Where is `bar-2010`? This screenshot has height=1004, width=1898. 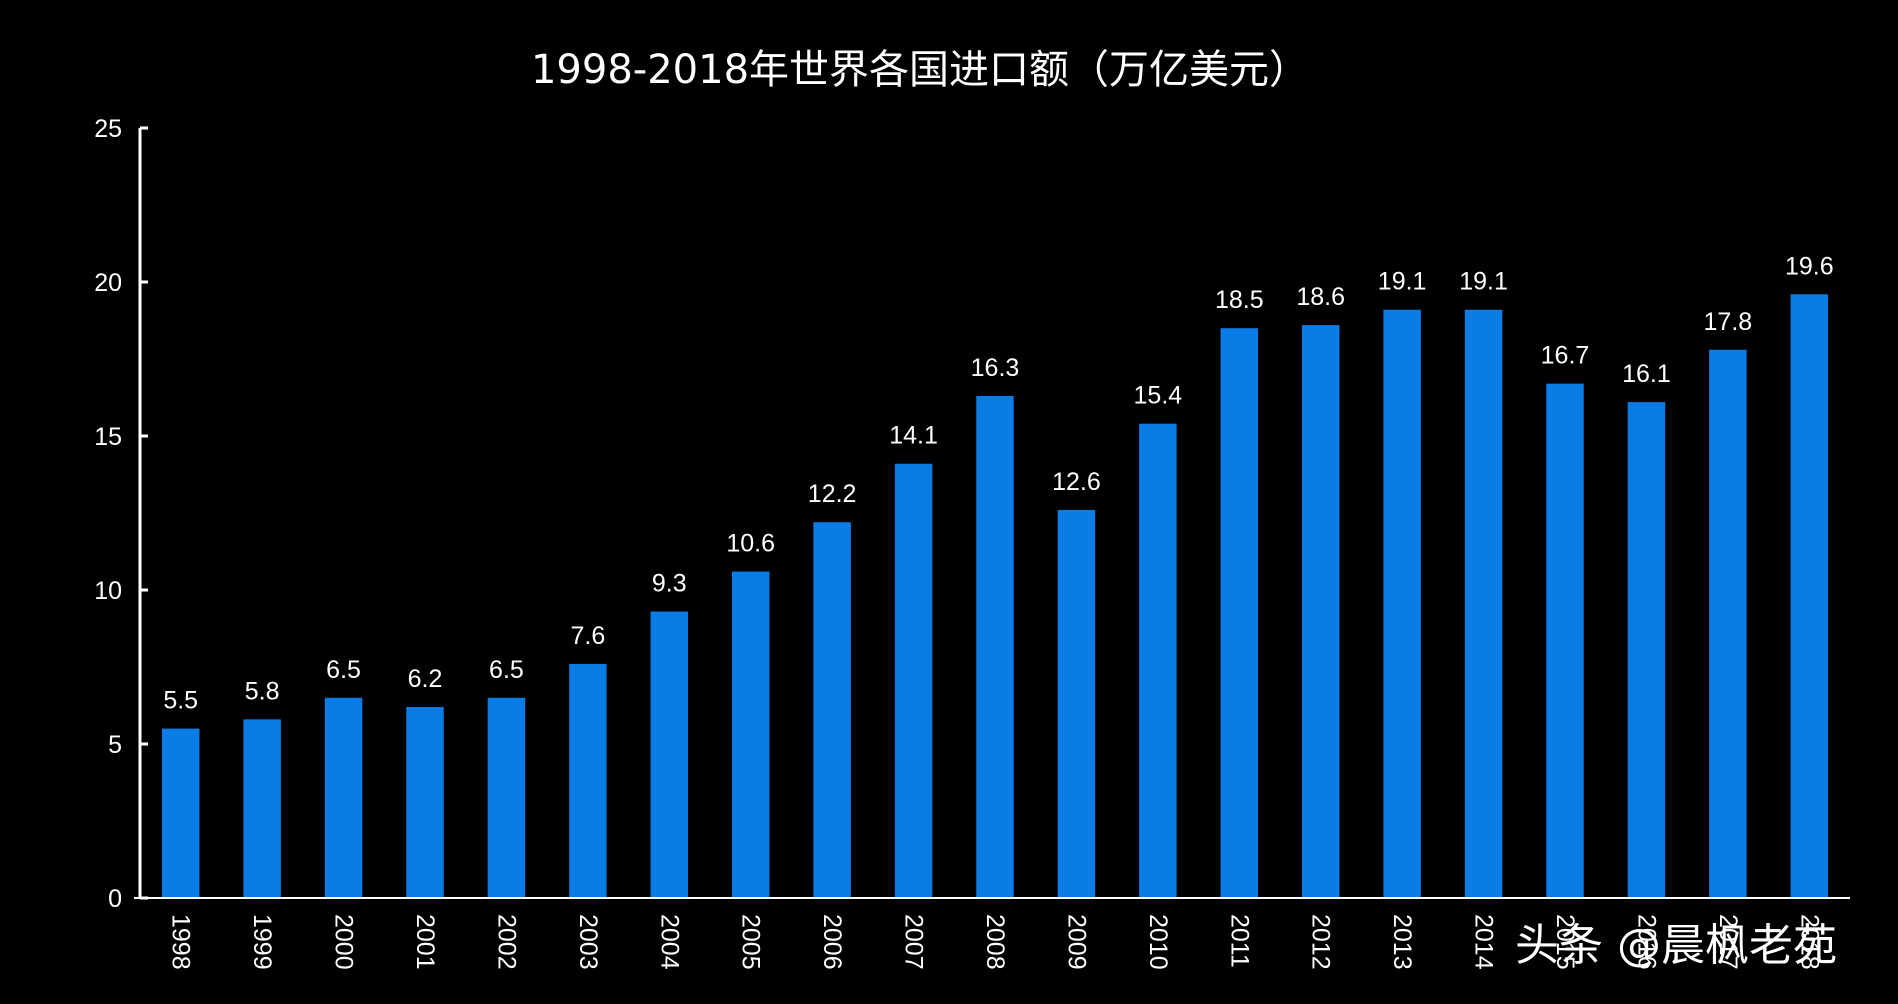 bar-2010 is located at coordinates (1158, 660).